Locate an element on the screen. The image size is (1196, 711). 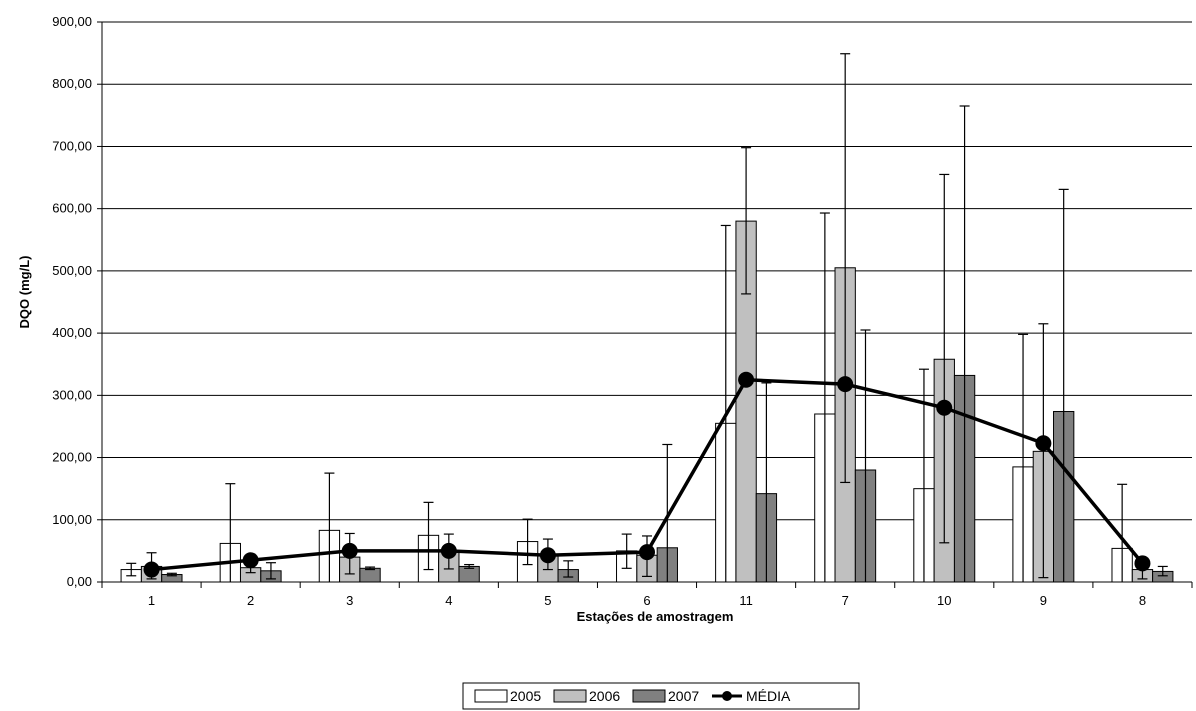
y-tick-label: 300,00 is located at coordinates (72, 394).